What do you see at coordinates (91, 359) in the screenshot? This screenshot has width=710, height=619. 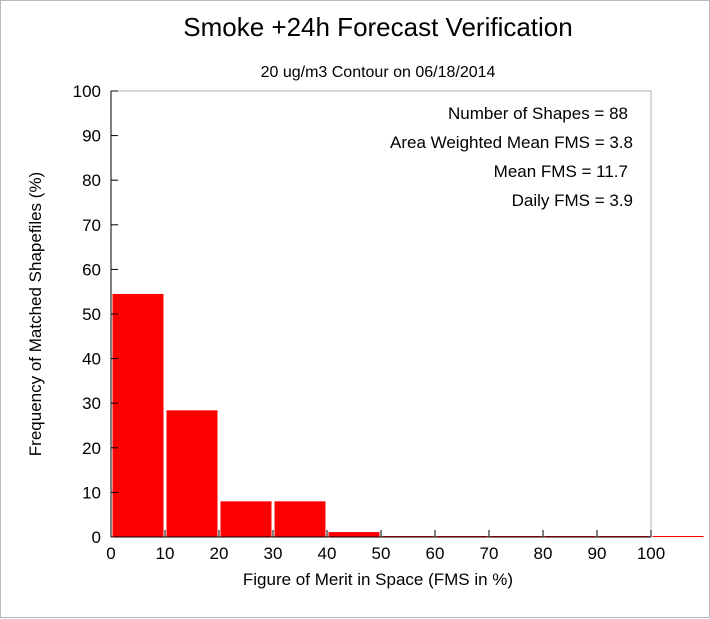 I see `y-tick-label-4: 40` at bounding box center [91, 359].